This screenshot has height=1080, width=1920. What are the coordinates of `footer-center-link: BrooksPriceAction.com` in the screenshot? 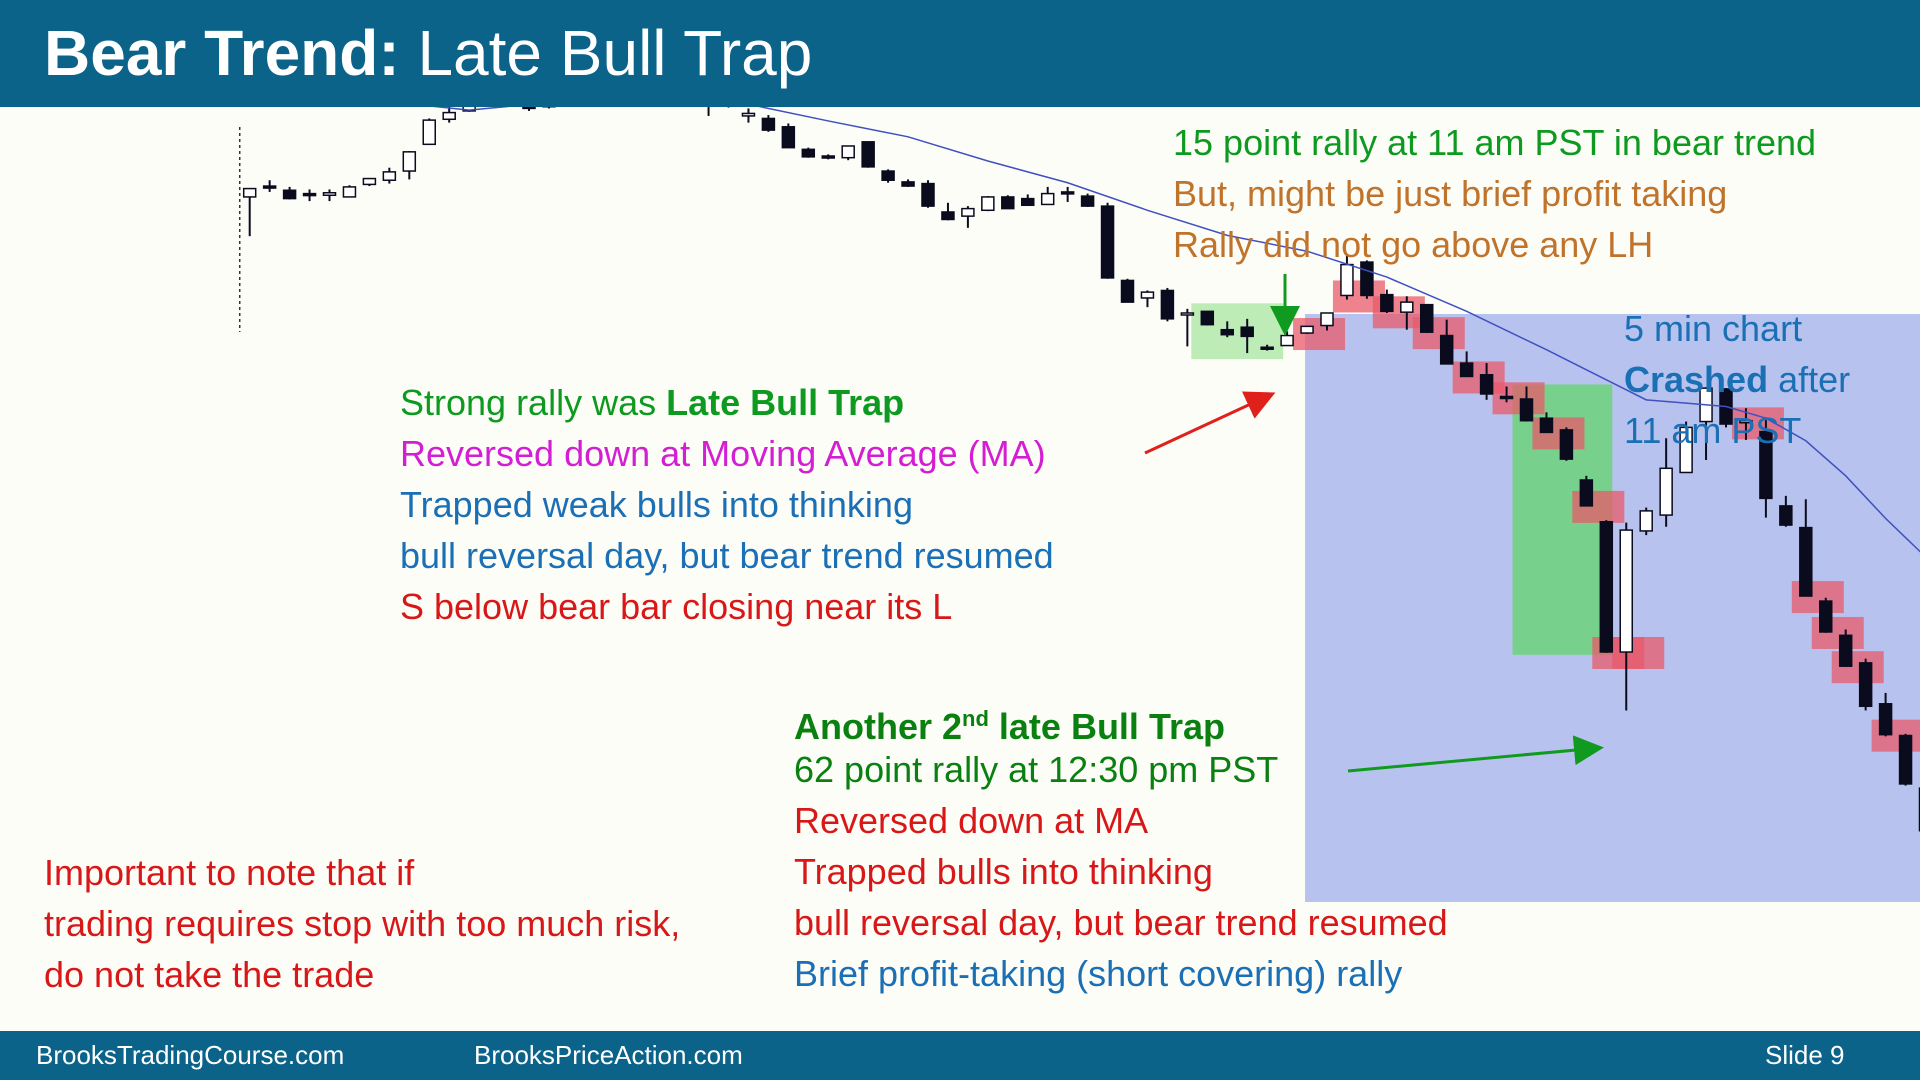 It's located at (608, 1055).